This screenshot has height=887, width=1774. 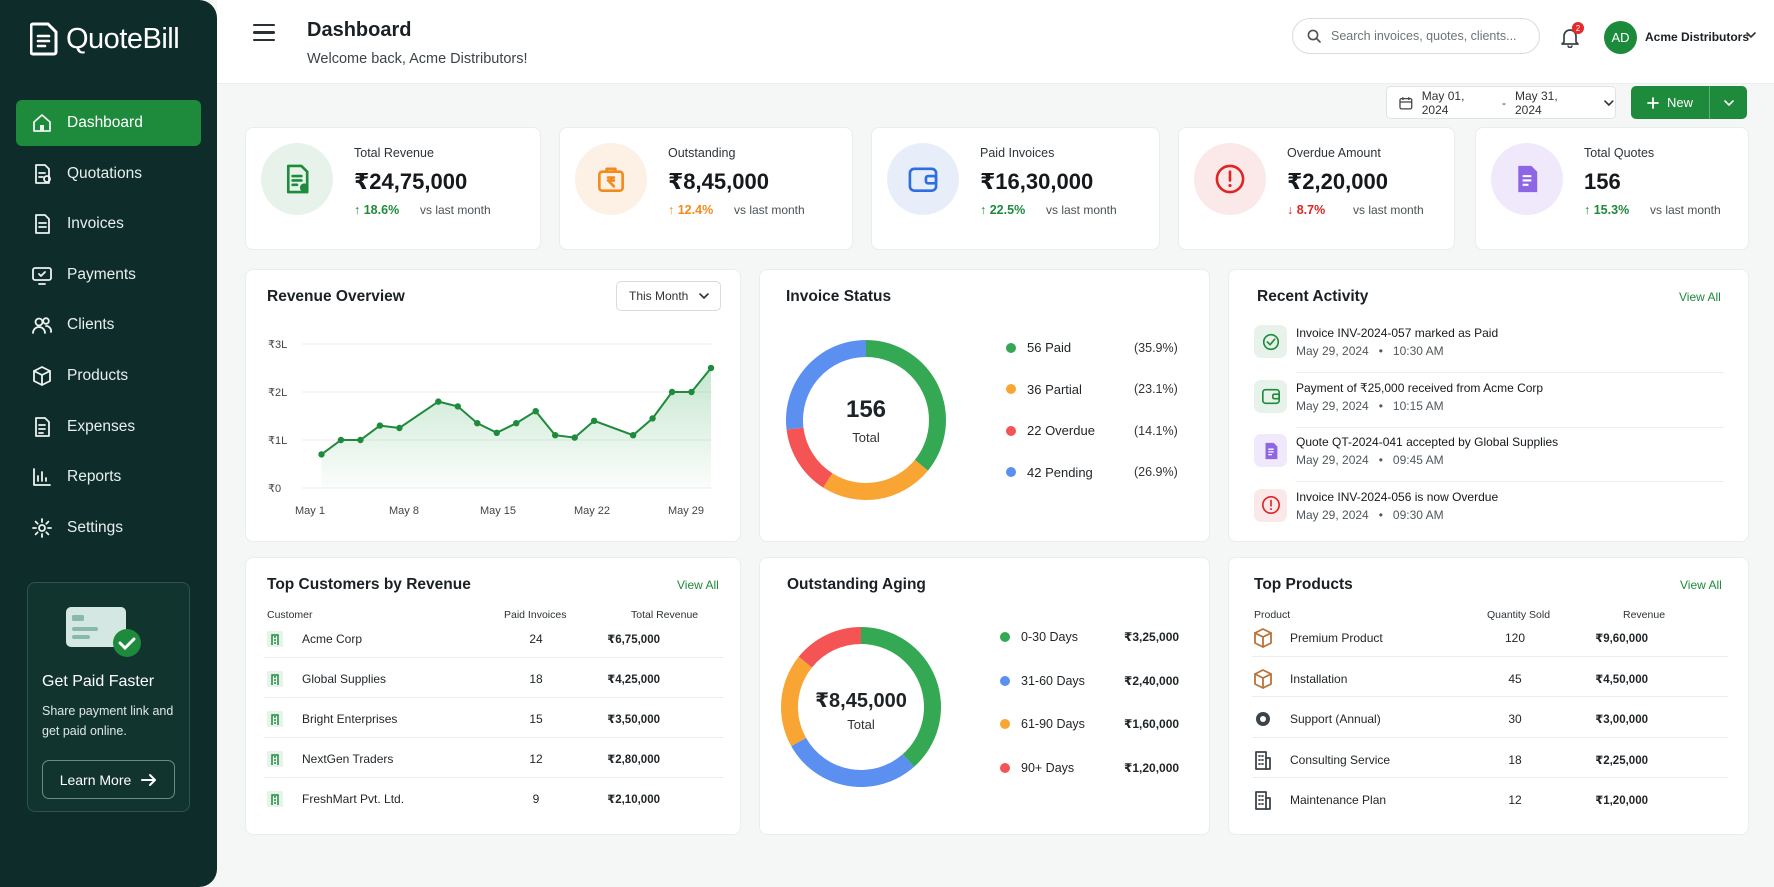 What do you see at coordinates (101, 426) in the screenshot?
I see `sidebar-item-label: Expenses` at bounding box center [101, 426].